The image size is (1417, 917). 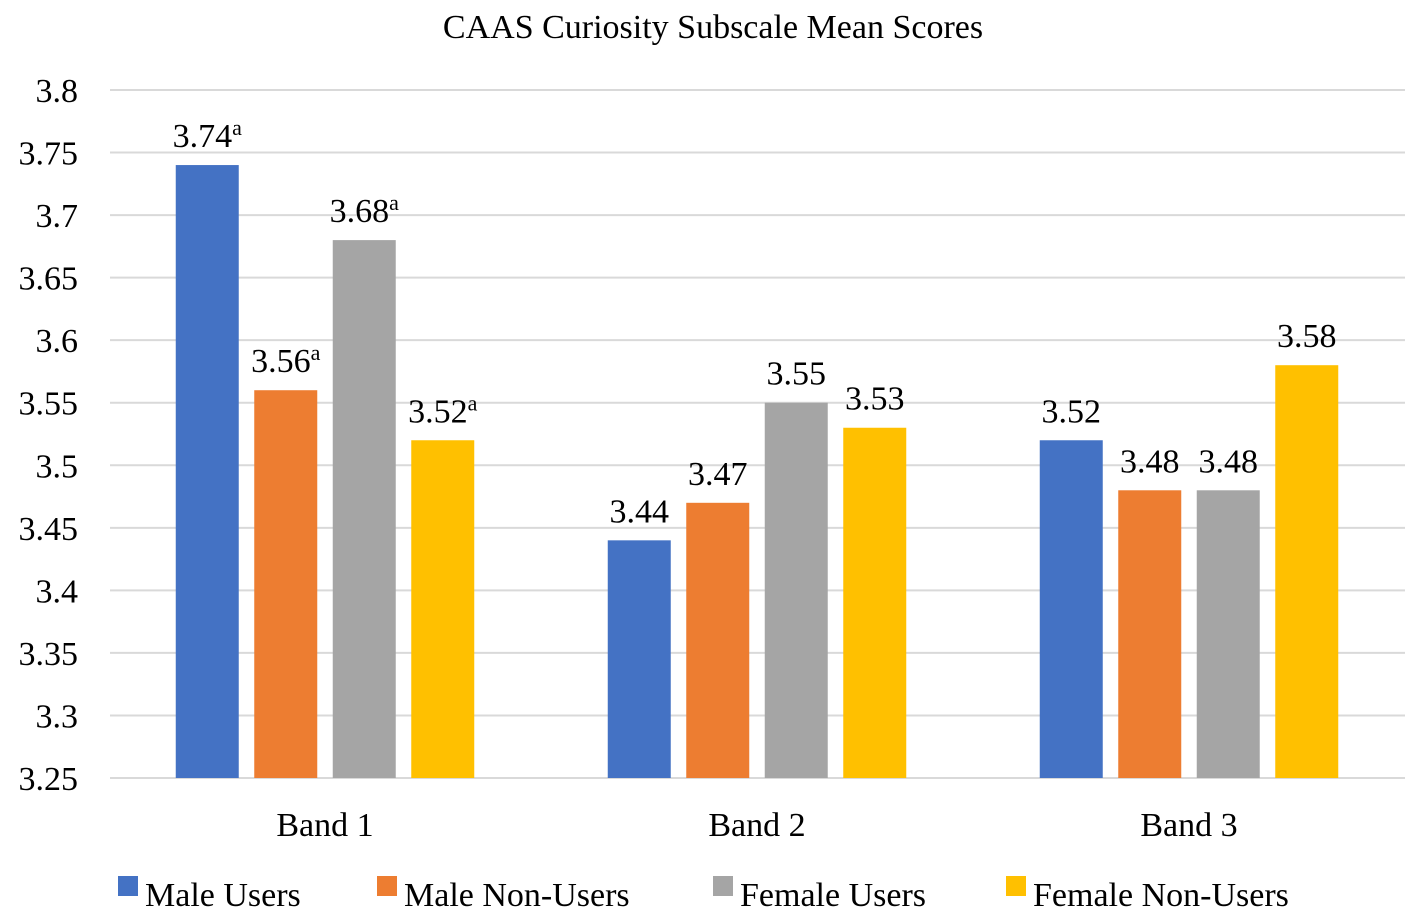 I want to click on y-tick-label: 3.55, so click(x=49, y=404).